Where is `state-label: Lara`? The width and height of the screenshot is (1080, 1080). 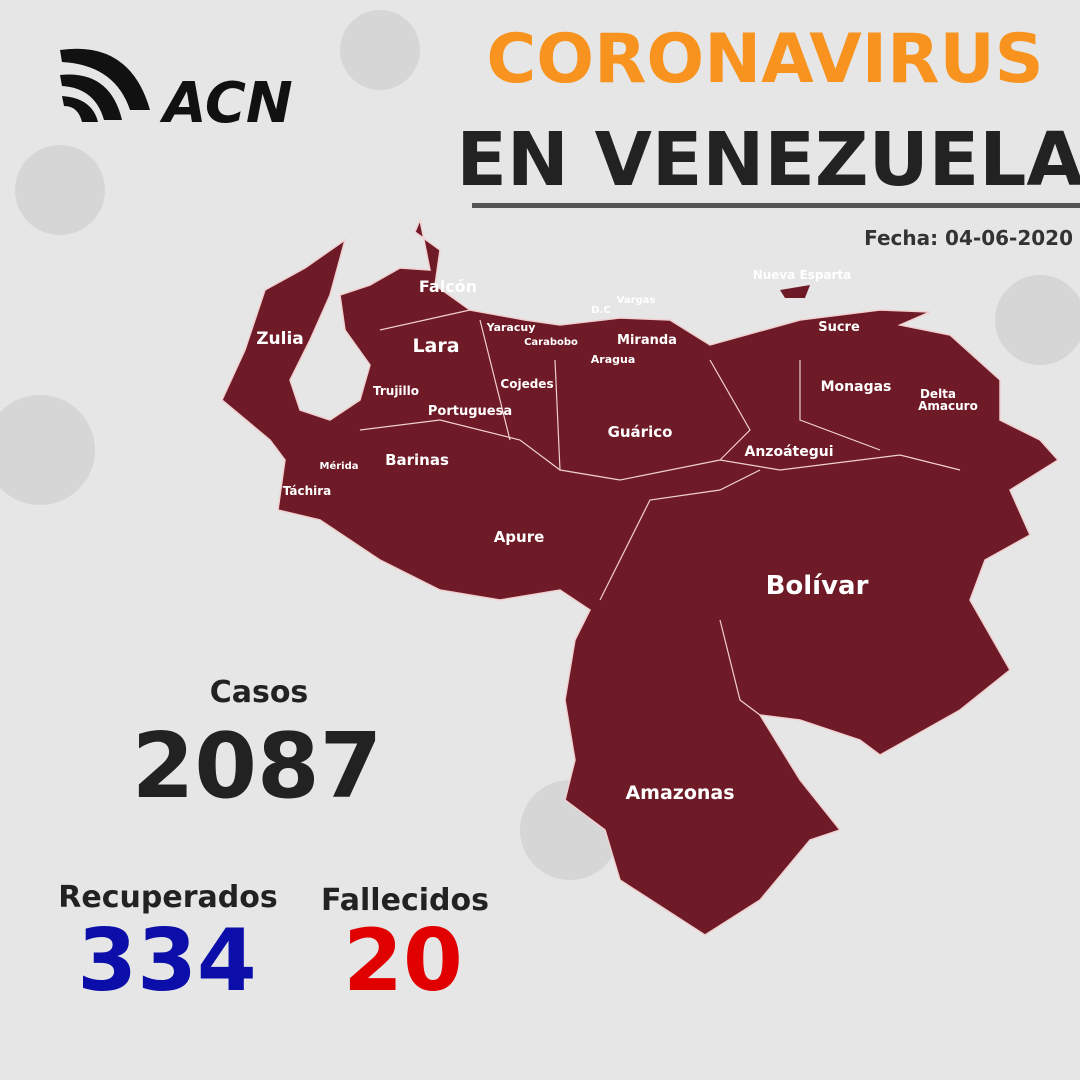 state-label: Lara is located at coordinates (435, 346).